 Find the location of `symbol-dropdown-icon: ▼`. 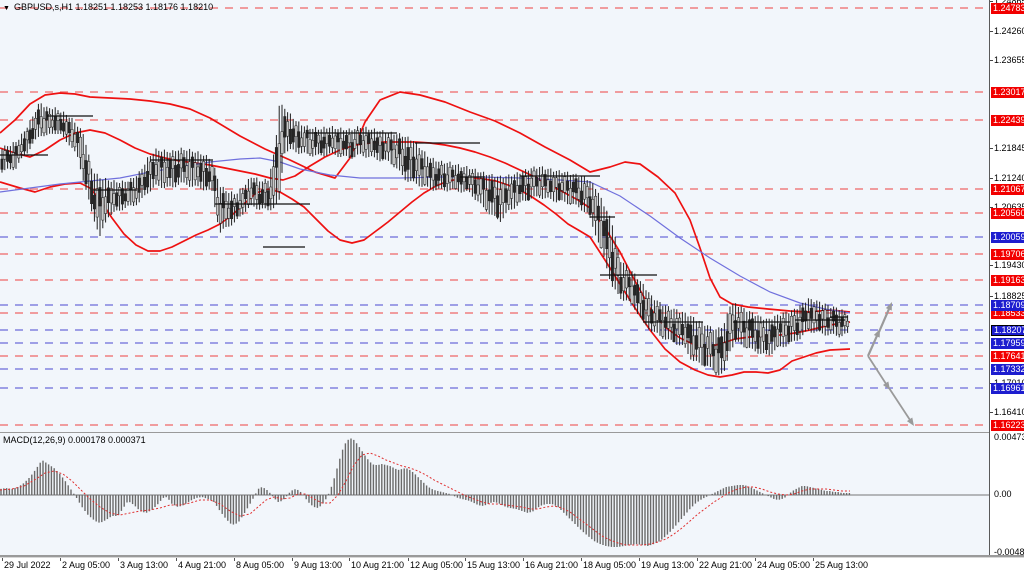

symbol-dropdown-icon: ▼ is located at coordinates (6, 8).